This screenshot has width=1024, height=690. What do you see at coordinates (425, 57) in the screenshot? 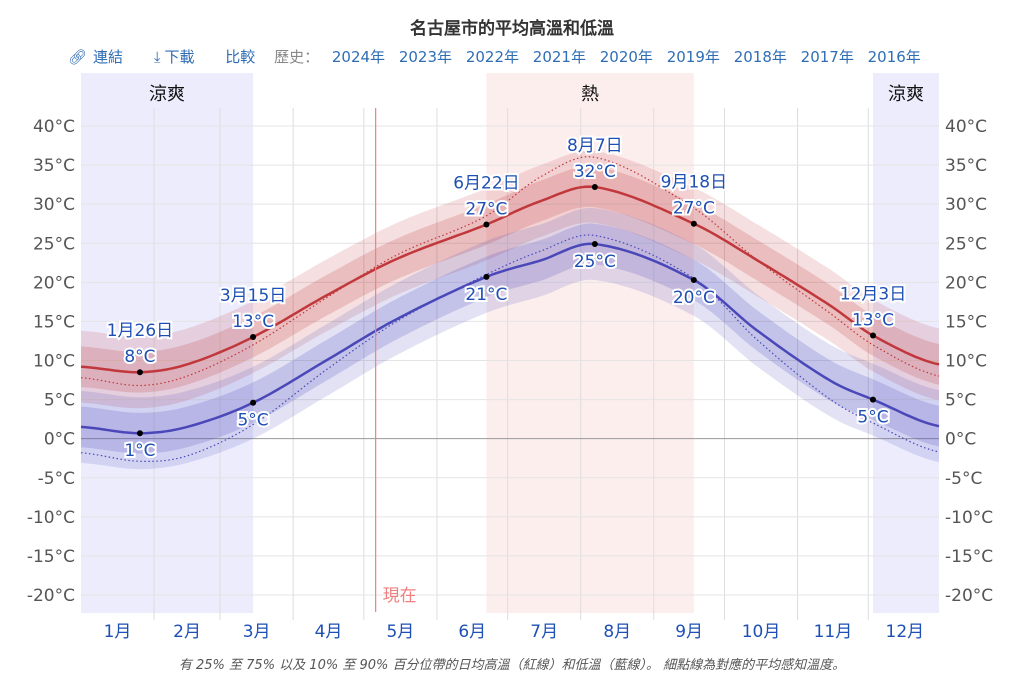
I see `year-link: 2023年` at bounding box center [425, 57].